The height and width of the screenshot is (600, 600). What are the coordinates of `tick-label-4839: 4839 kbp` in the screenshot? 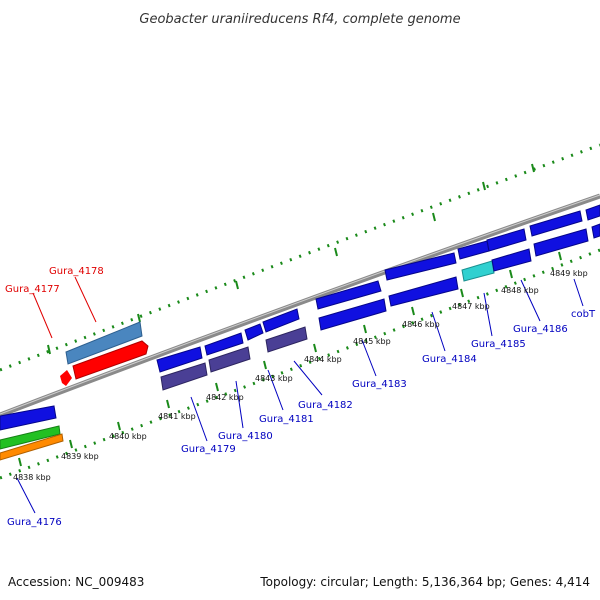 It's located at (80, 456).